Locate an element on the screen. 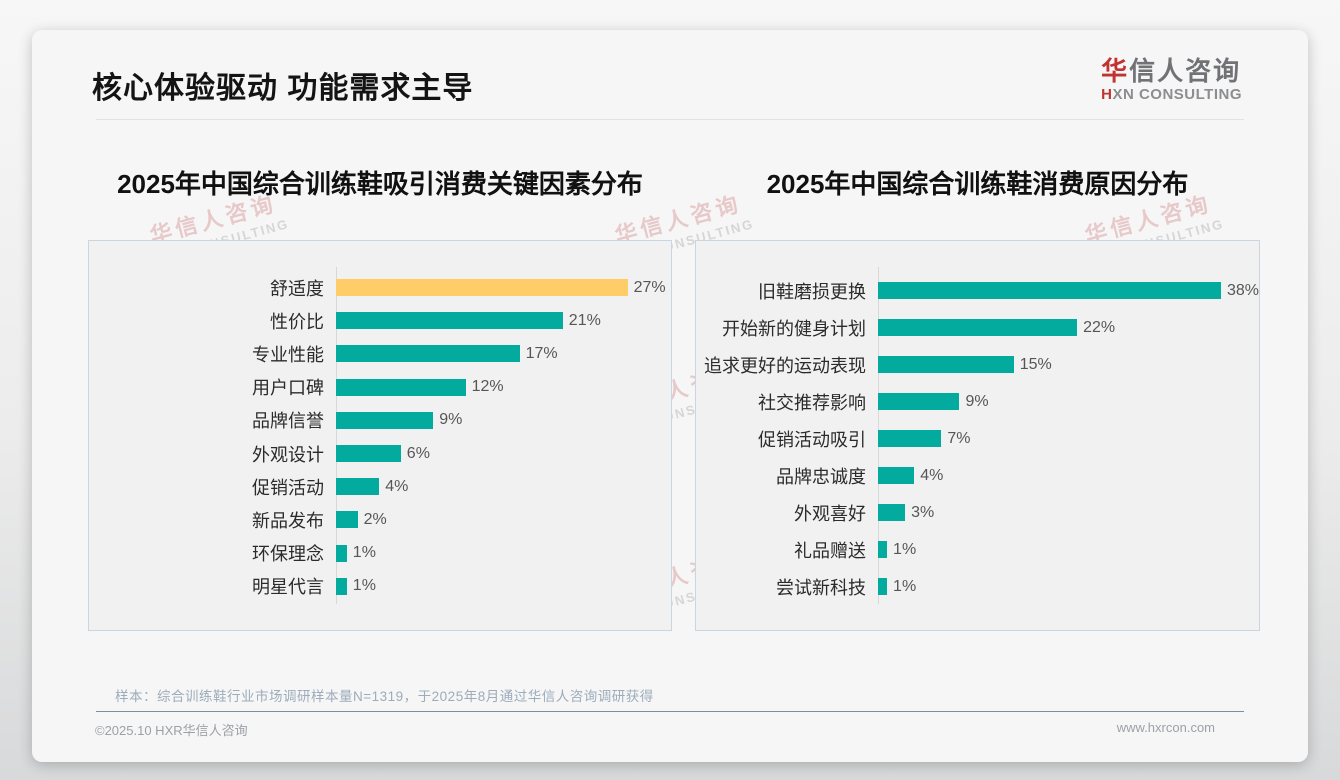 This screenshot has height=780, width=1340. bar-row: 性价比 21% is located at coordinates (380, 320).